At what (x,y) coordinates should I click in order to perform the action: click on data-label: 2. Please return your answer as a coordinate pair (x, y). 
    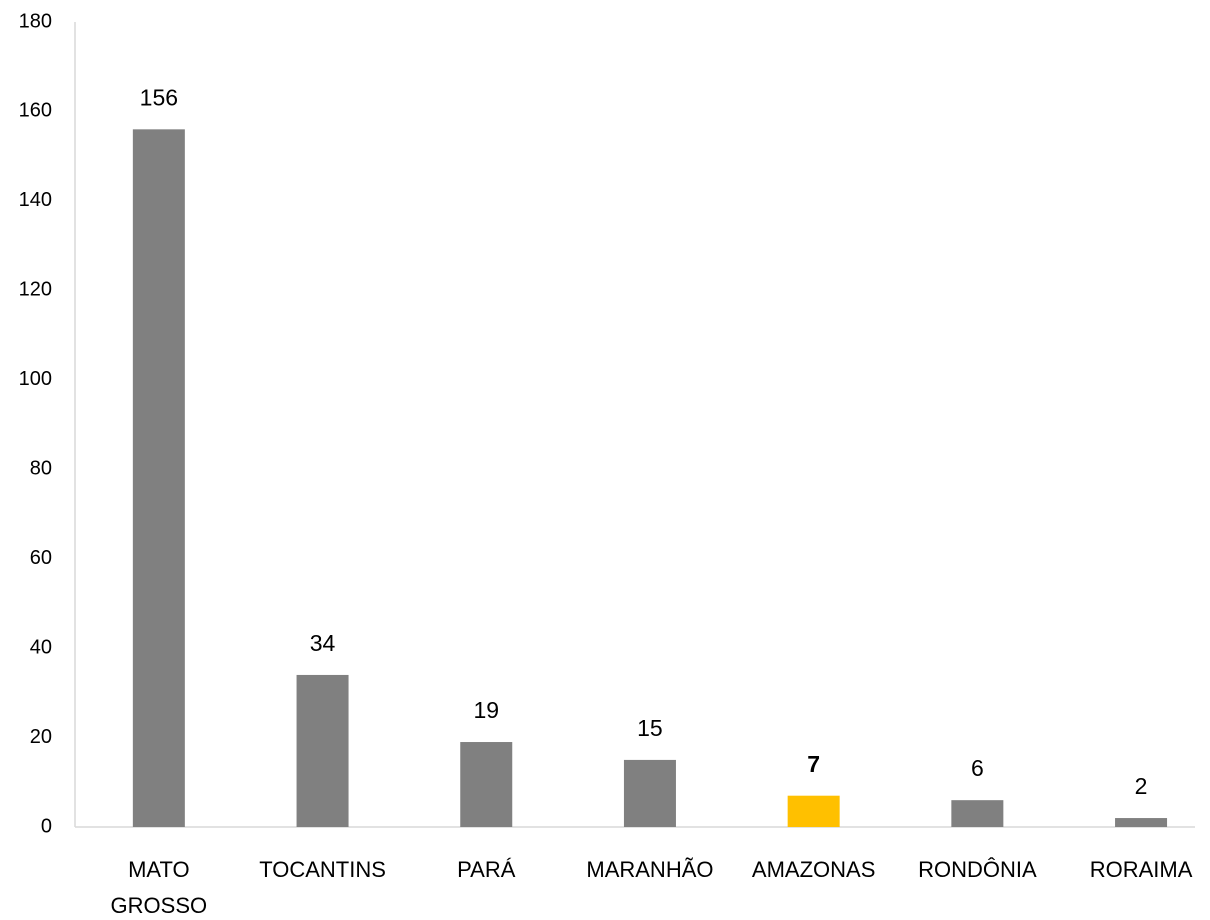
    Looking at the image, I should click on (1141, 786).